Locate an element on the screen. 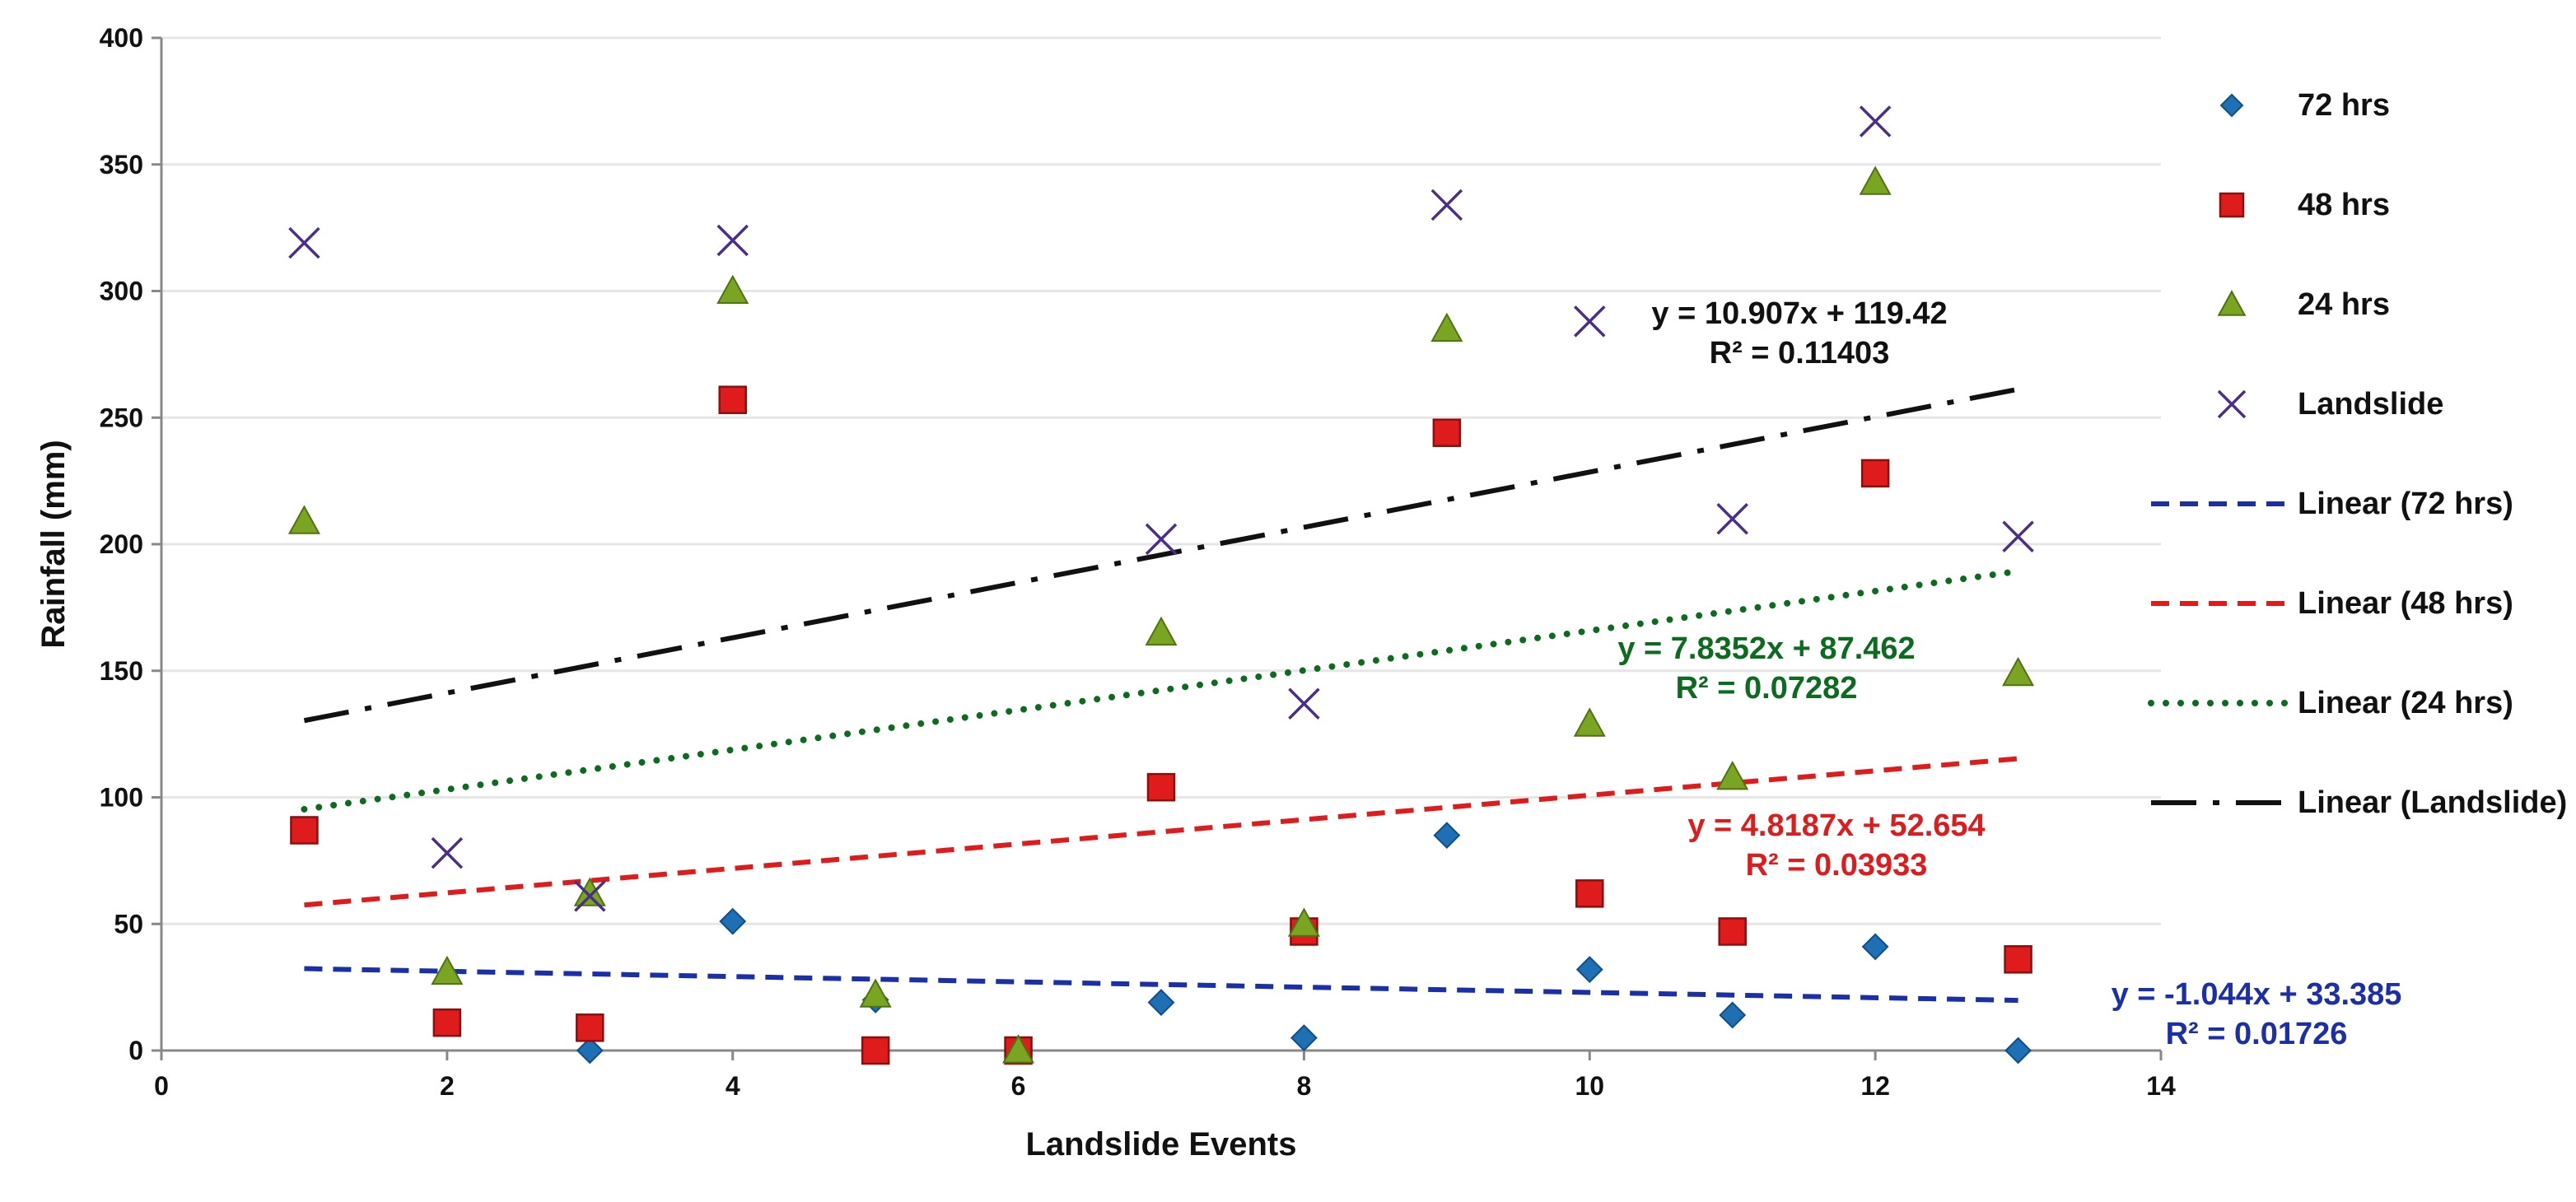  y-tick-label: 400 is located at coordinates (121, 38).